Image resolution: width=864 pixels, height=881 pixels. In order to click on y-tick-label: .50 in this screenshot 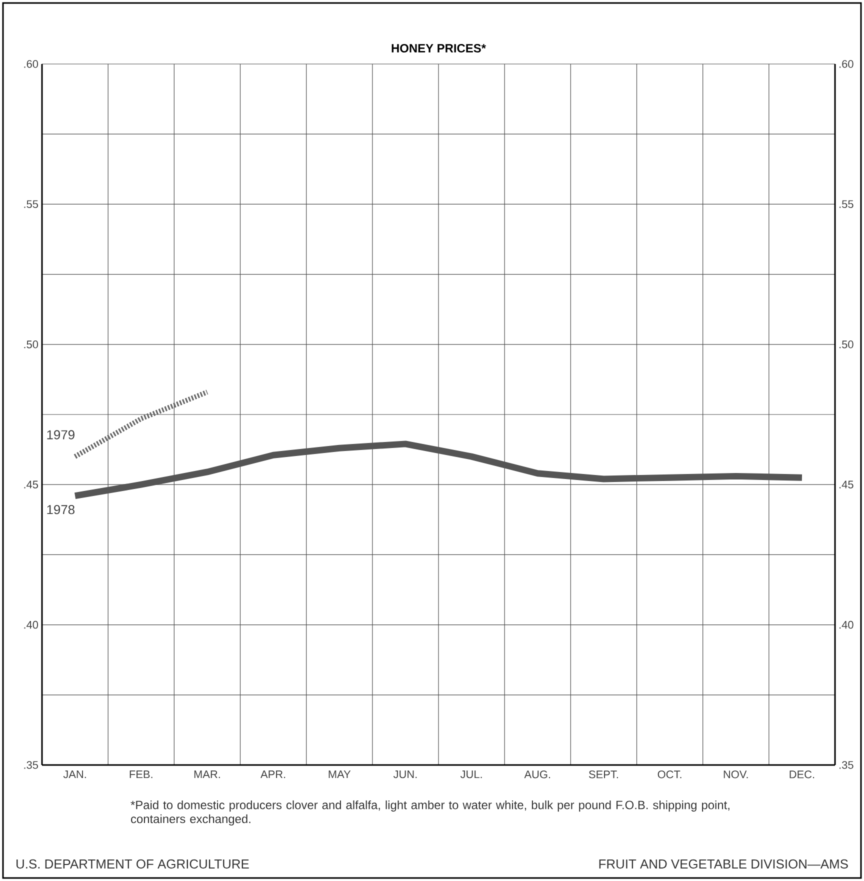, I will do `click(31, 344)`.